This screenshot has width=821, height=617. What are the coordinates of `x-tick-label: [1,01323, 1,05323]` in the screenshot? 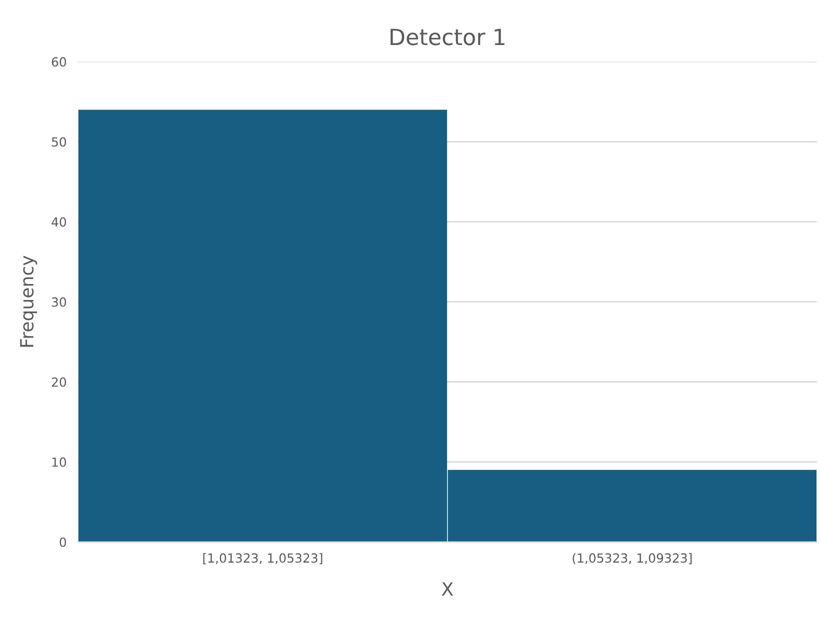 It's located at (262, 558).